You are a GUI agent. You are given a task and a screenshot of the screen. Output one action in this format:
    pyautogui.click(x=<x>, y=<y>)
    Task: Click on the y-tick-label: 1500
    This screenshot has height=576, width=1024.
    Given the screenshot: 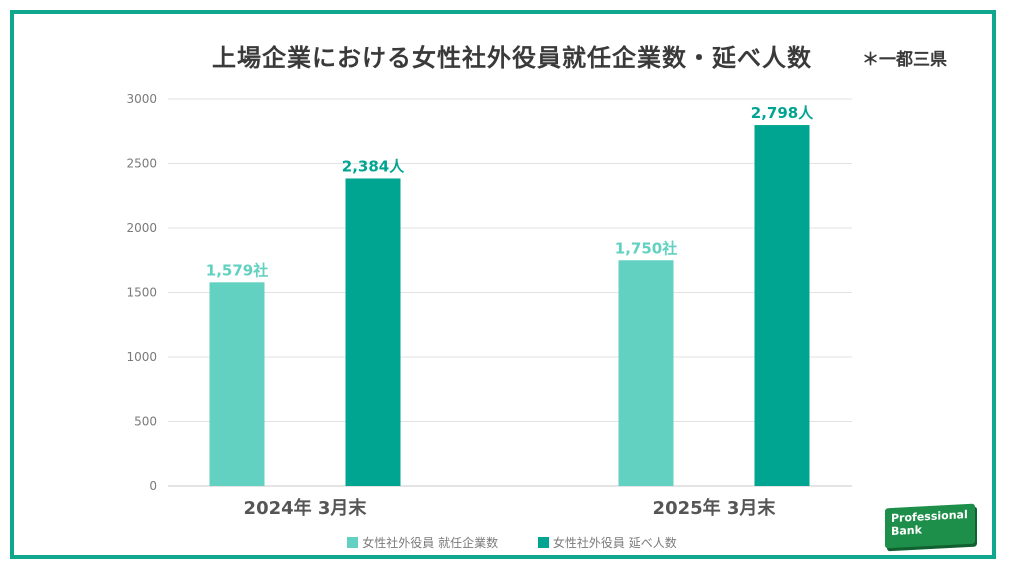 What is the action you would take?
    pyautogui.click(x=141, y=293)
    